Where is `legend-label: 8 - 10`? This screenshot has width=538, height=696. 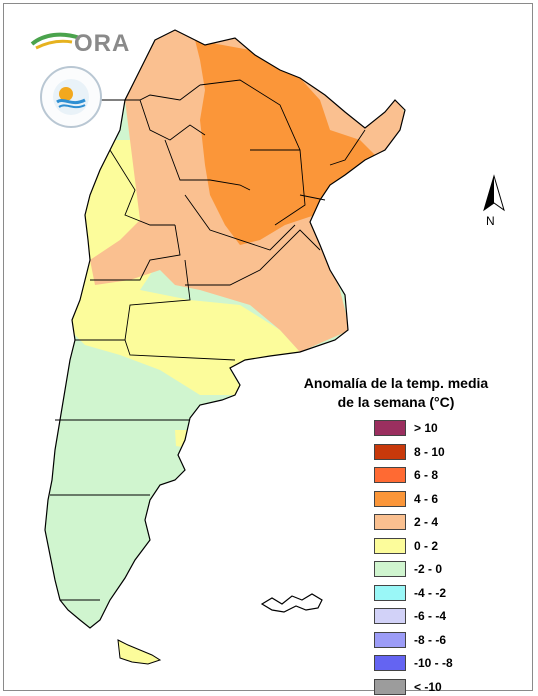
legend-label: 8 - 10 is located at coordinates (429, 451).